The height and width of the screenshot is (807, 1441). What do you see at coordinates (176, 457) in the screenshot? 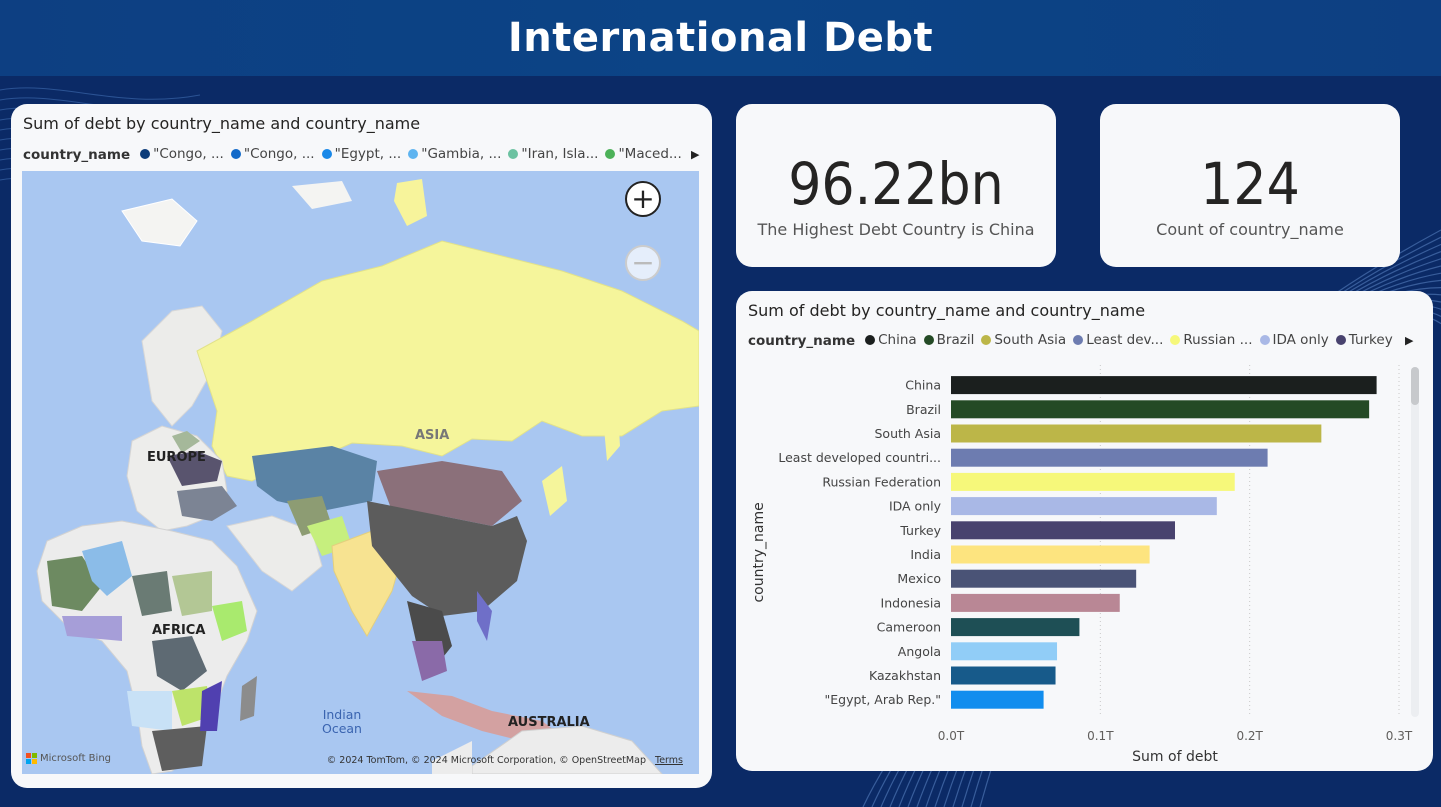
I see `europe-label: EUROPE` at bounding box center [176, 457].